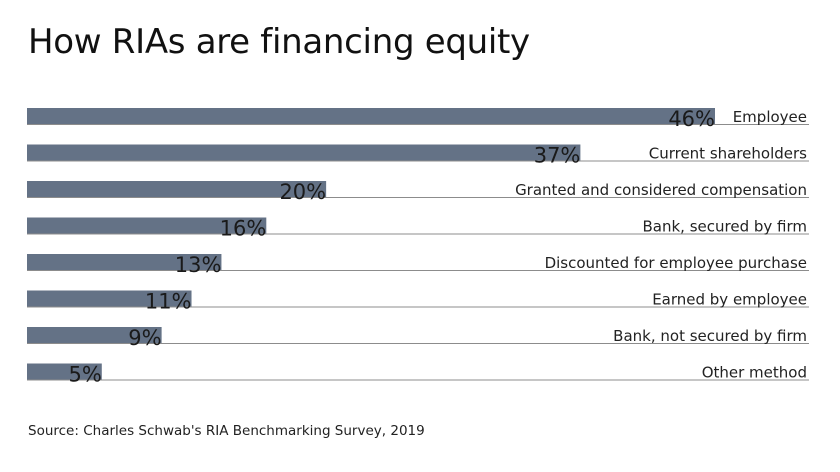  I want to click on bar-row: 11% Earned by employee, so click(418, 302).